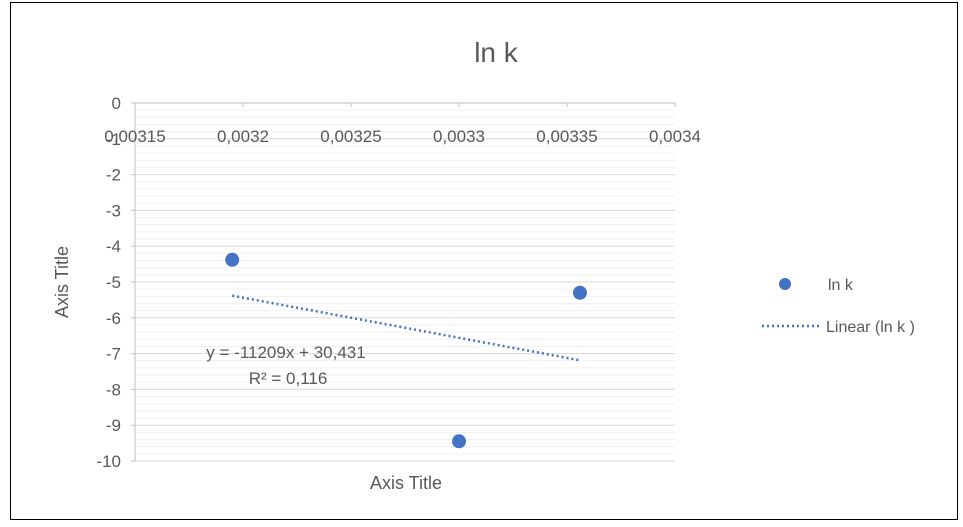  Describe the element at coordinates (134, 136) in the screenshot. I see `x-tick-label: 0,00315` at that location.